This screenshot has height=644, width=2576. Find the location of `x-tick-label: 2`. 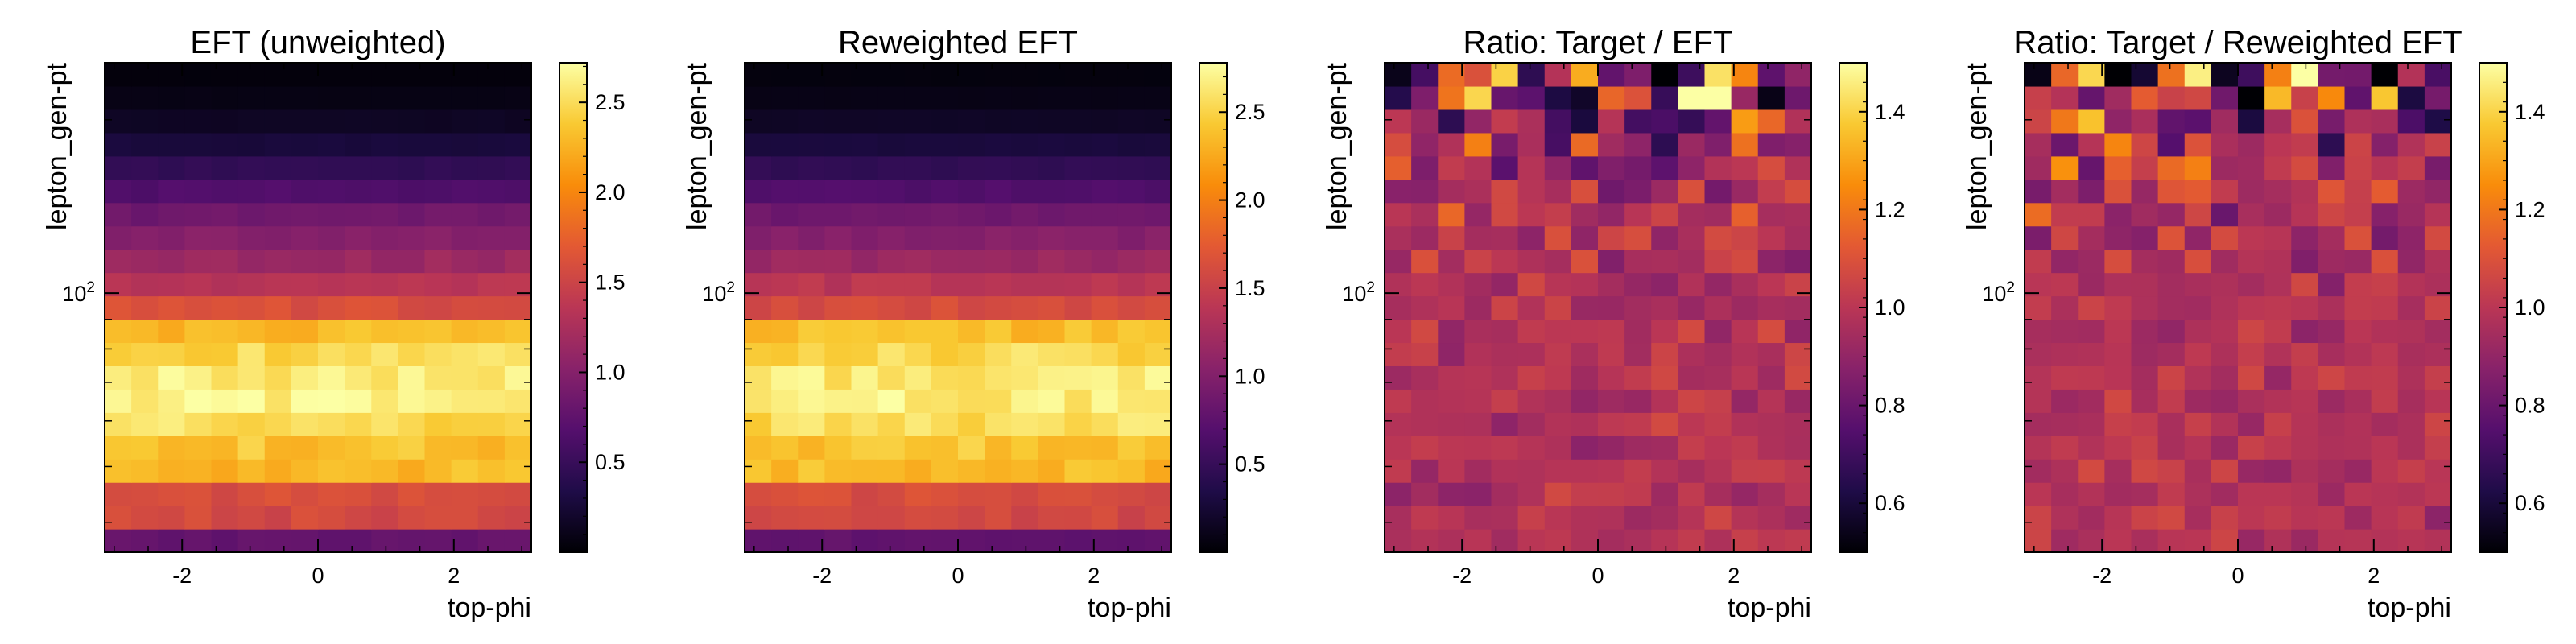

x-tick-label: 2 is located at coordinates (454, 576).